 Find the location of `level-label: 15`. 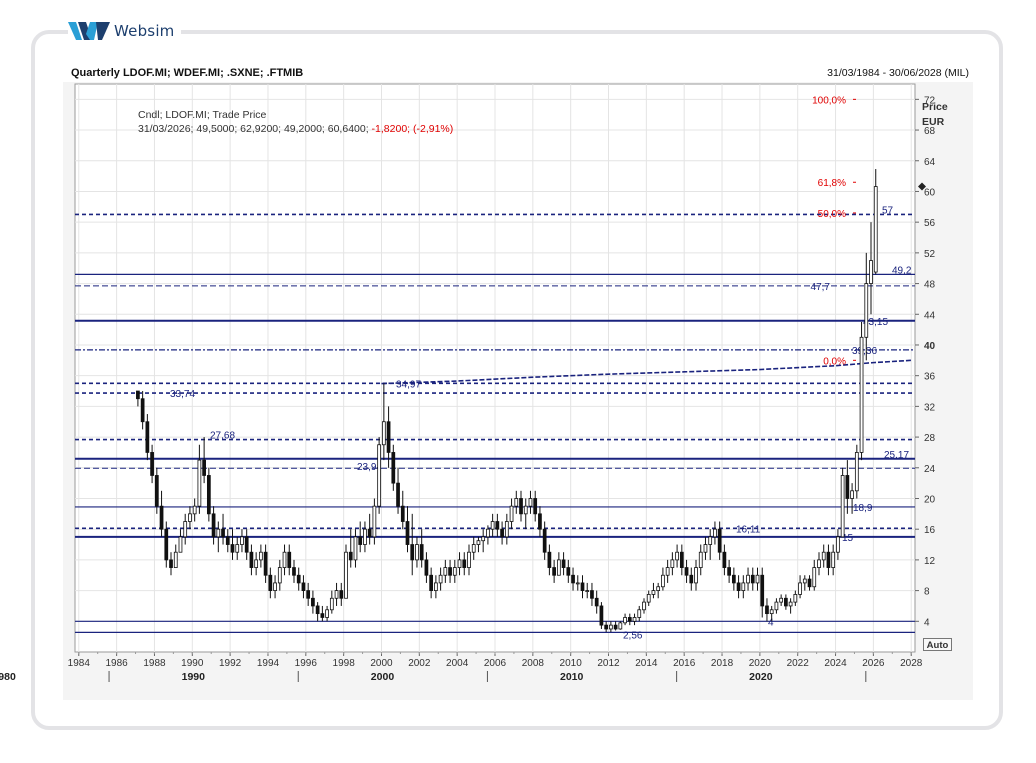

level-label: 15 is located at coordinates (848, 538).